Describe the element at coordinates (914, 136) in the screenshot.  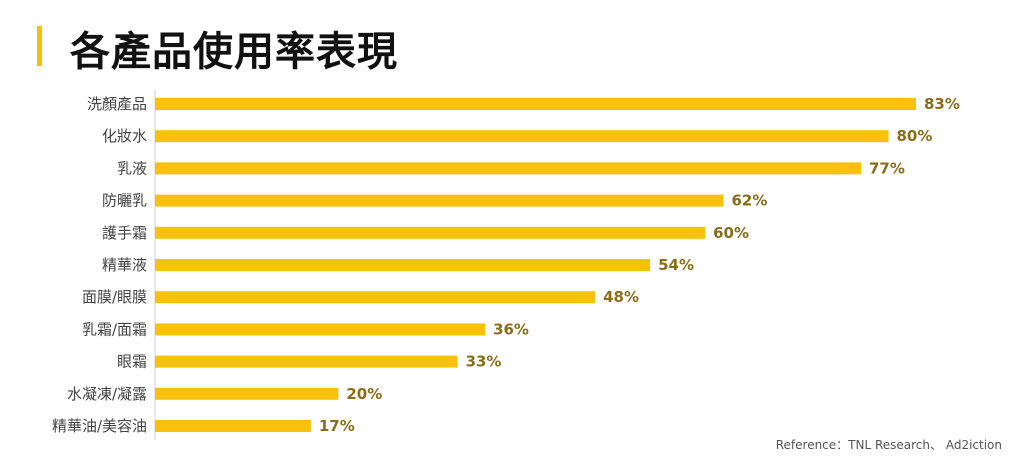
I see `value-label: 80%` at that location.